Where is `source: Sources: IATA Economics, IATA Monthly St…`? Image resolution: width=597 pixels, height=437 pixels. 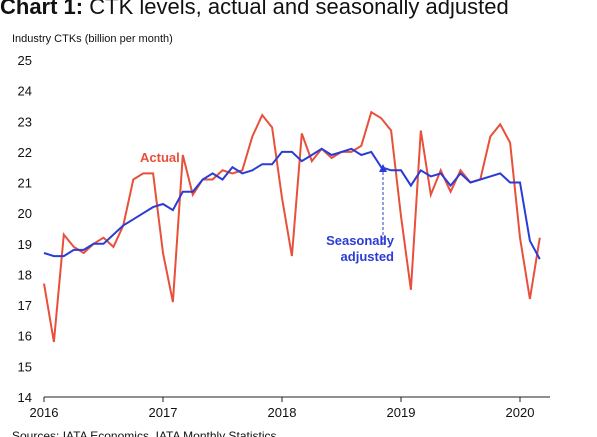
source: Sources: IATA Economics, IATA Monthly St… is located at coordinates (144, 433).